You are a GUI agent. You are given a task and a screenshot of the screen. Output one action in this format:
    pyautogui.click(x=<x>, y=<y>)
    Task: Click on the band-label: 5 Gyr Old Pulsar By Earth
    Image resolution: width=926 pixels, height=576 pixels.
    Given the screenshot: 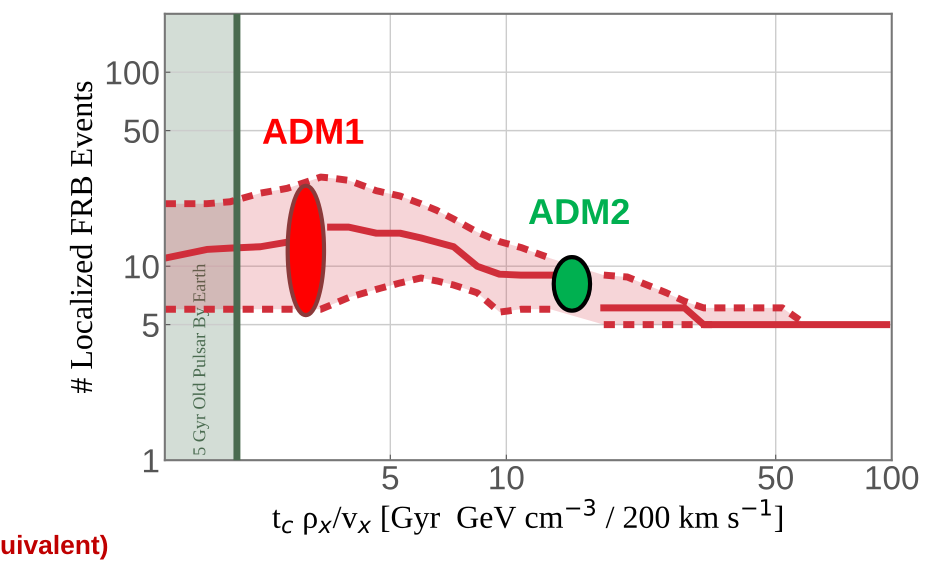 What is the action you would take?
    pyautogui.click(x=201, y=359)
    